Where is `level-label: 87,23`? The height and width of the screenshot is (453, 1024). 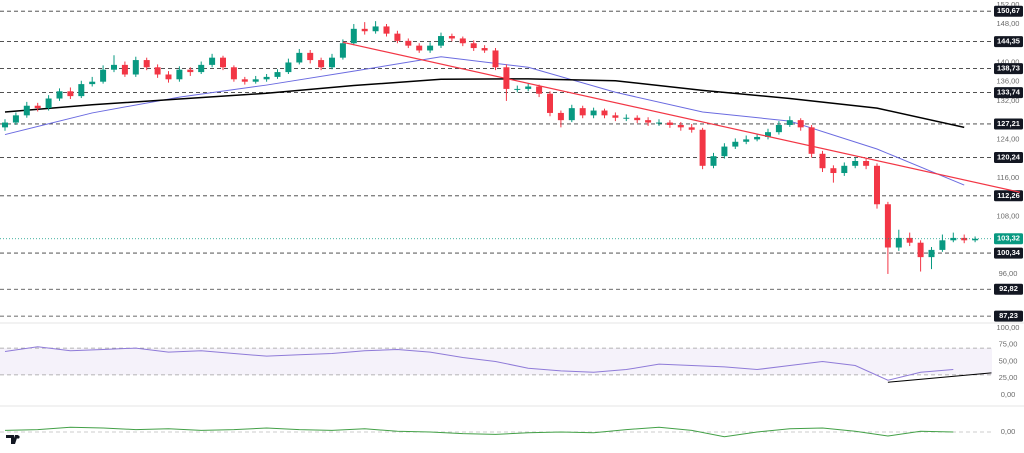 level-label: 87,23 is located at coordinates (1008, 315).